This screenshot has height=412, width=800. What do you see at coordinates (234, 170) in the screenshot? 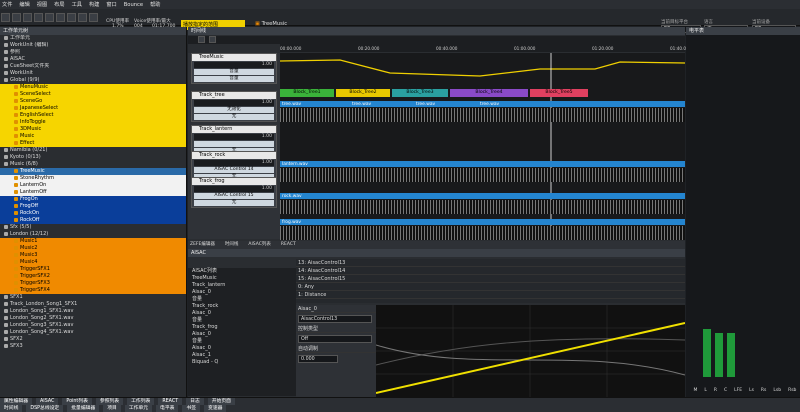
I see `track-param: AISAC Control 14` at bounding box center [234, 170].